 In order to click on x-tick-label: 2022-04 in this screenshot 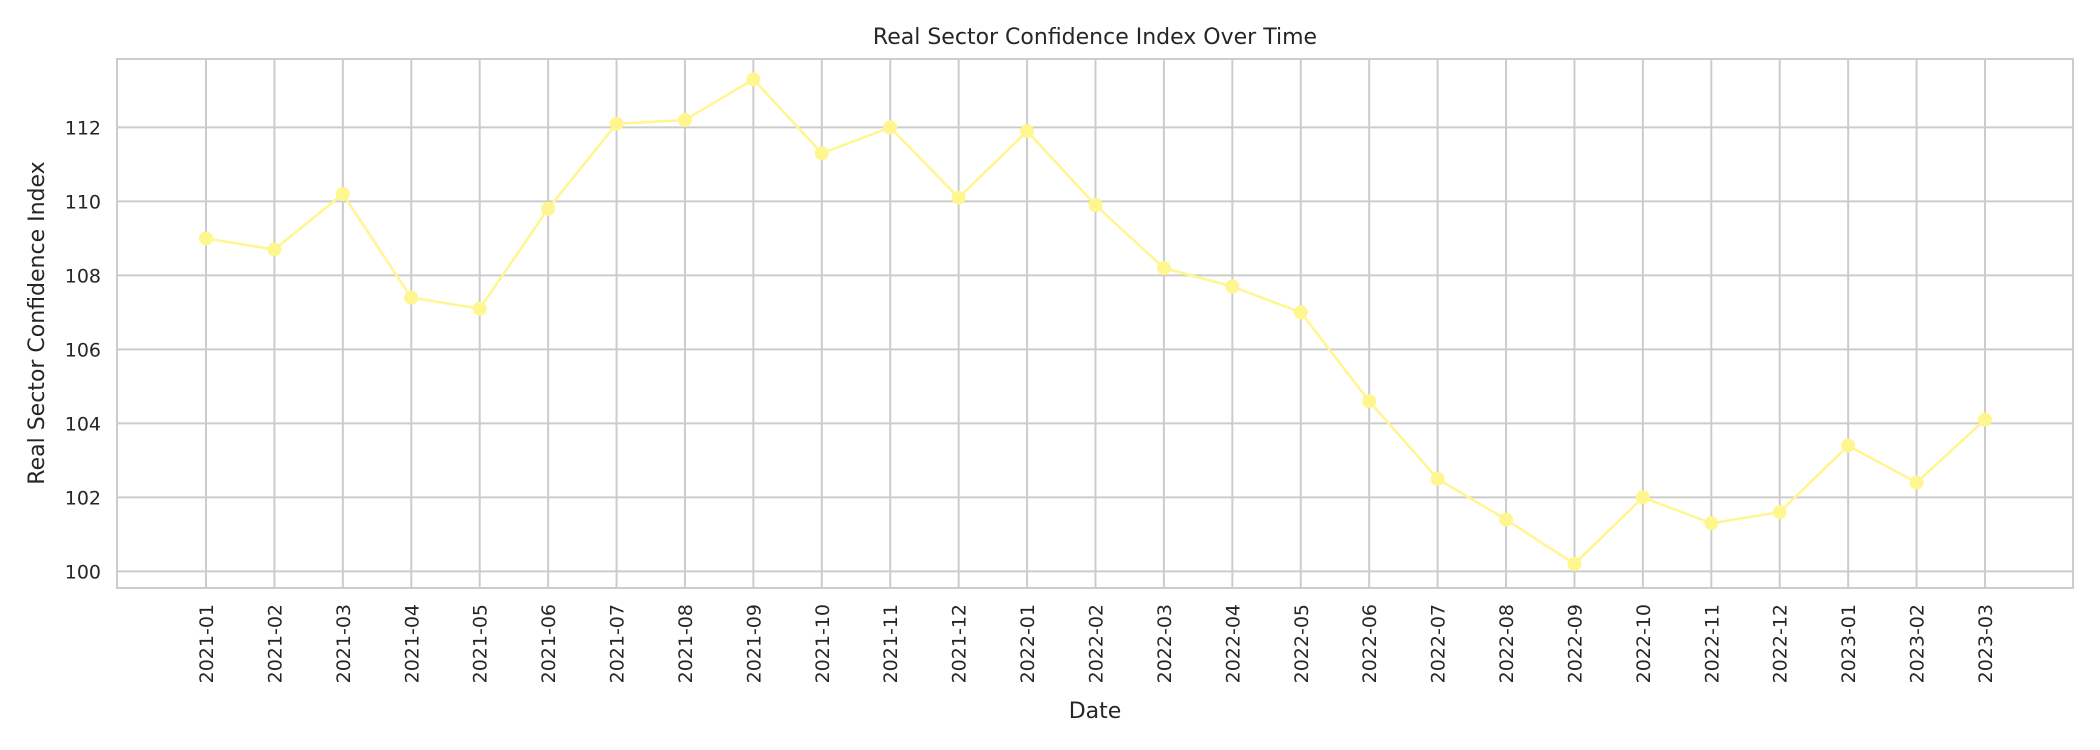, I will do `click(1233, 643)`.